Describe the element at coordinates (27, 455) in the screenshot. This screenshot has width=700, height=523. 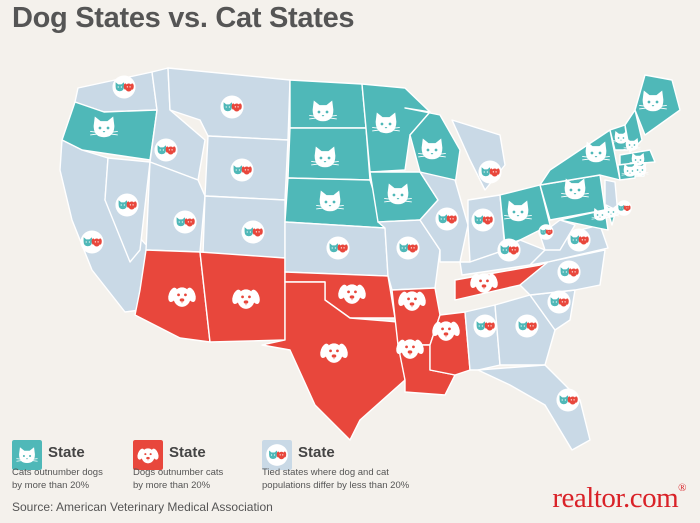
I see `legend-cat-swatch-icon` at that location.